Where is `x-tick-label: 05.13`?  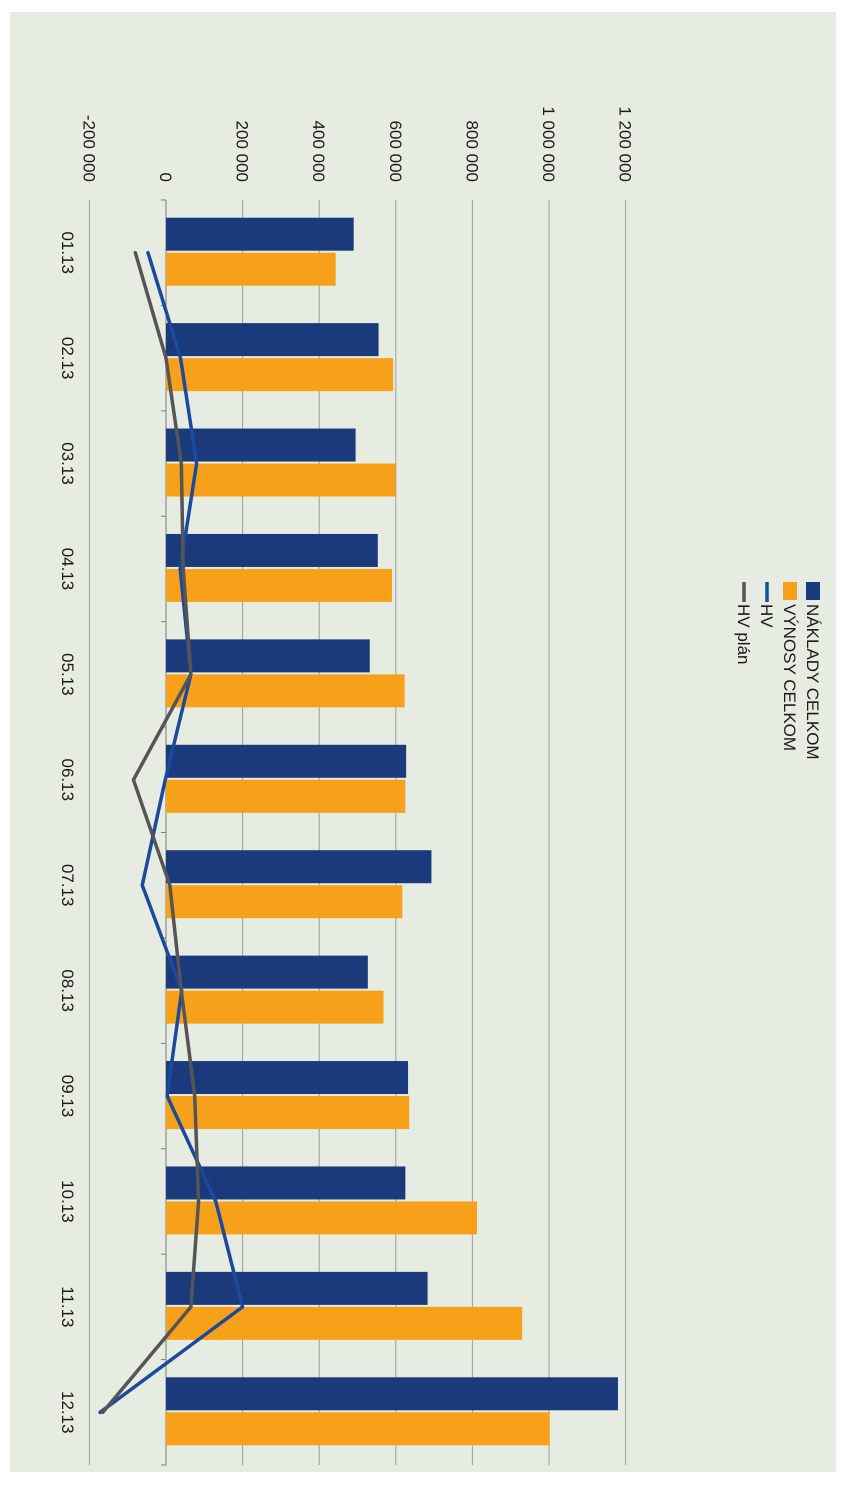 x-tick-label: 05.13 is located at coordinates (67, 674).